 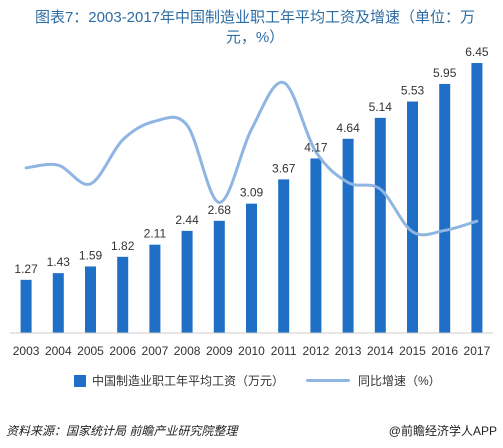 I want to click on value-label-2005: 1.59, so click(x=91, y=255).